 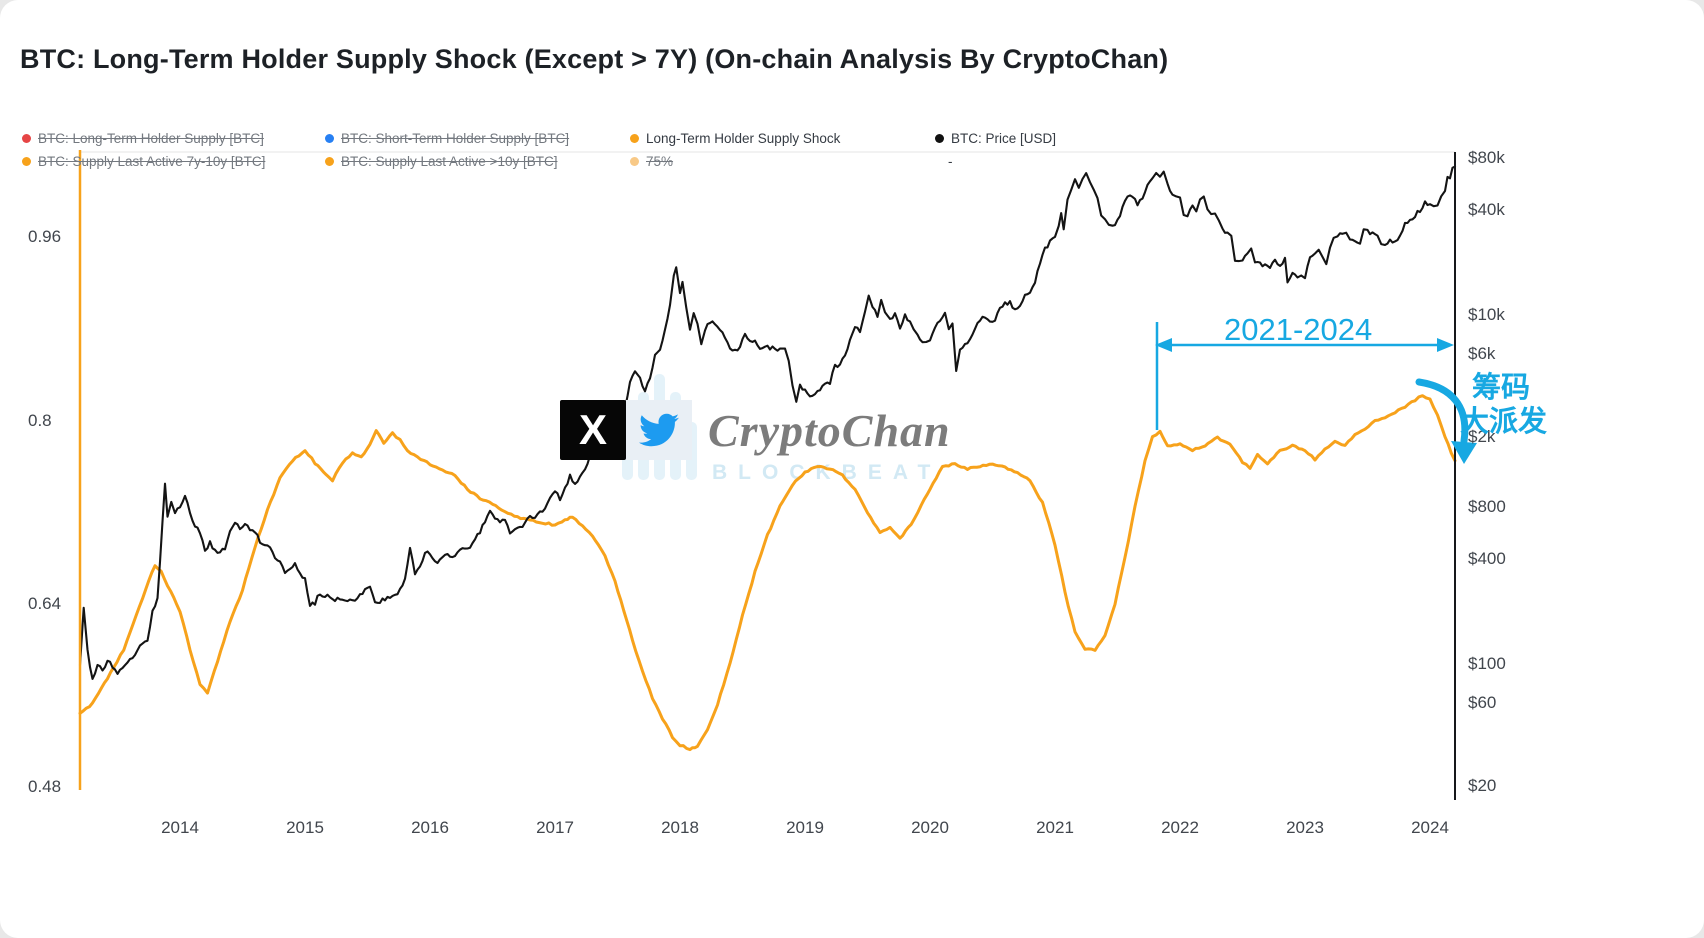 What do you see at coordinates (305, 827) in the screenshot?
I see `x-axis-tick-label: 2015` at bounding box center [305, 827].